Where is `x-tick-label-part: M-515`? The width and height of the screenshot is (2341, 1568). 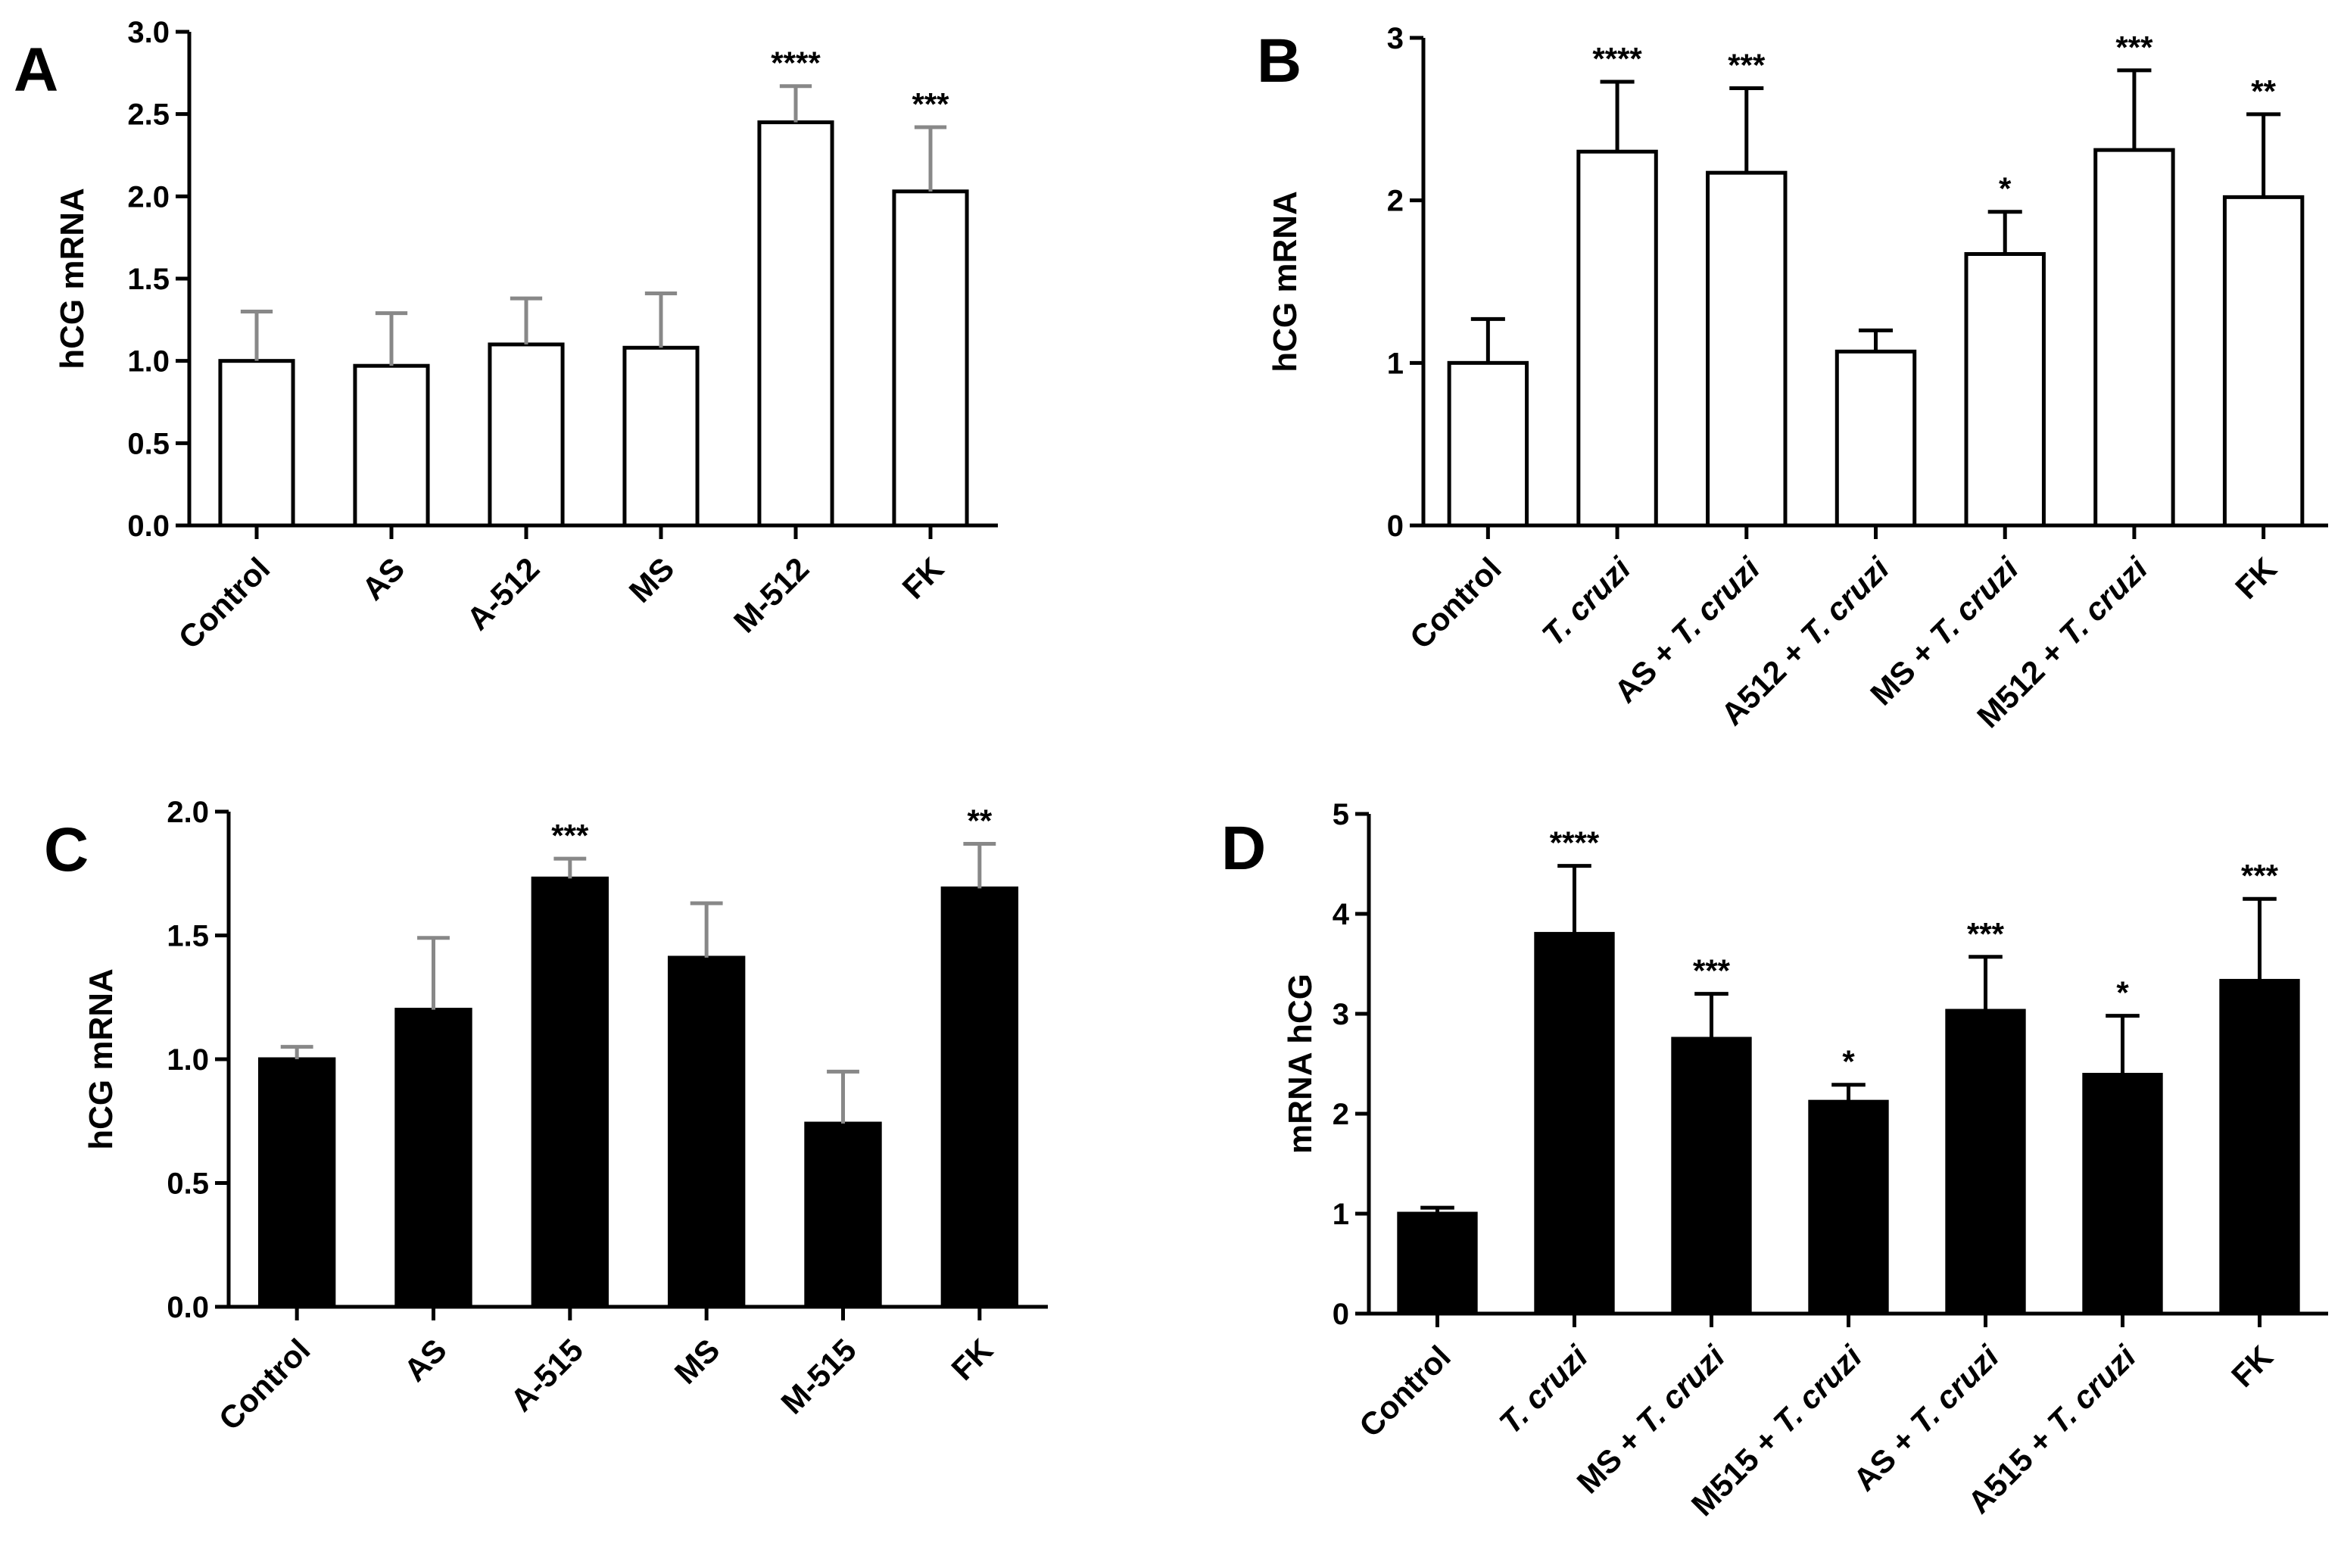
x-tick-label-part: M-515 is located at coordinates (818, 1376).